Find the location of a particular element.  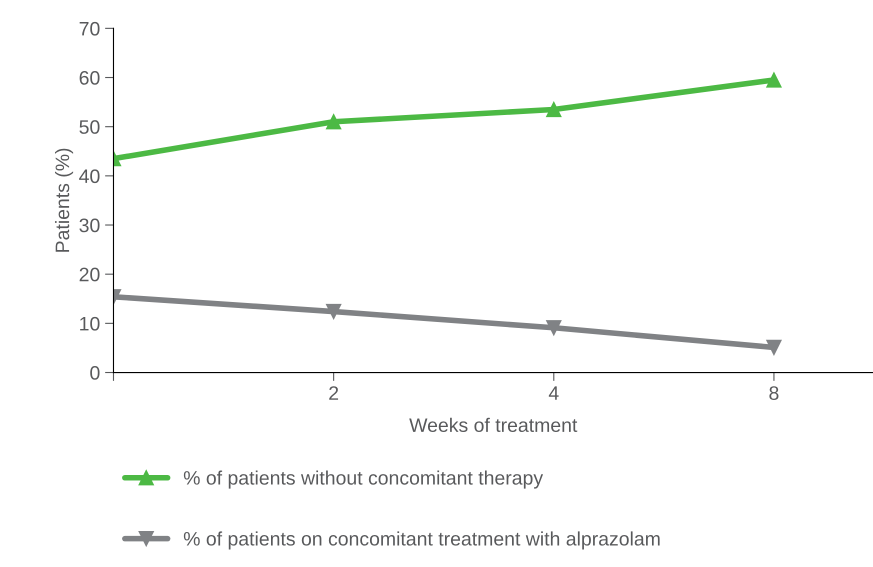

y-tick-label: 20 is located at coordinates (90, 275).